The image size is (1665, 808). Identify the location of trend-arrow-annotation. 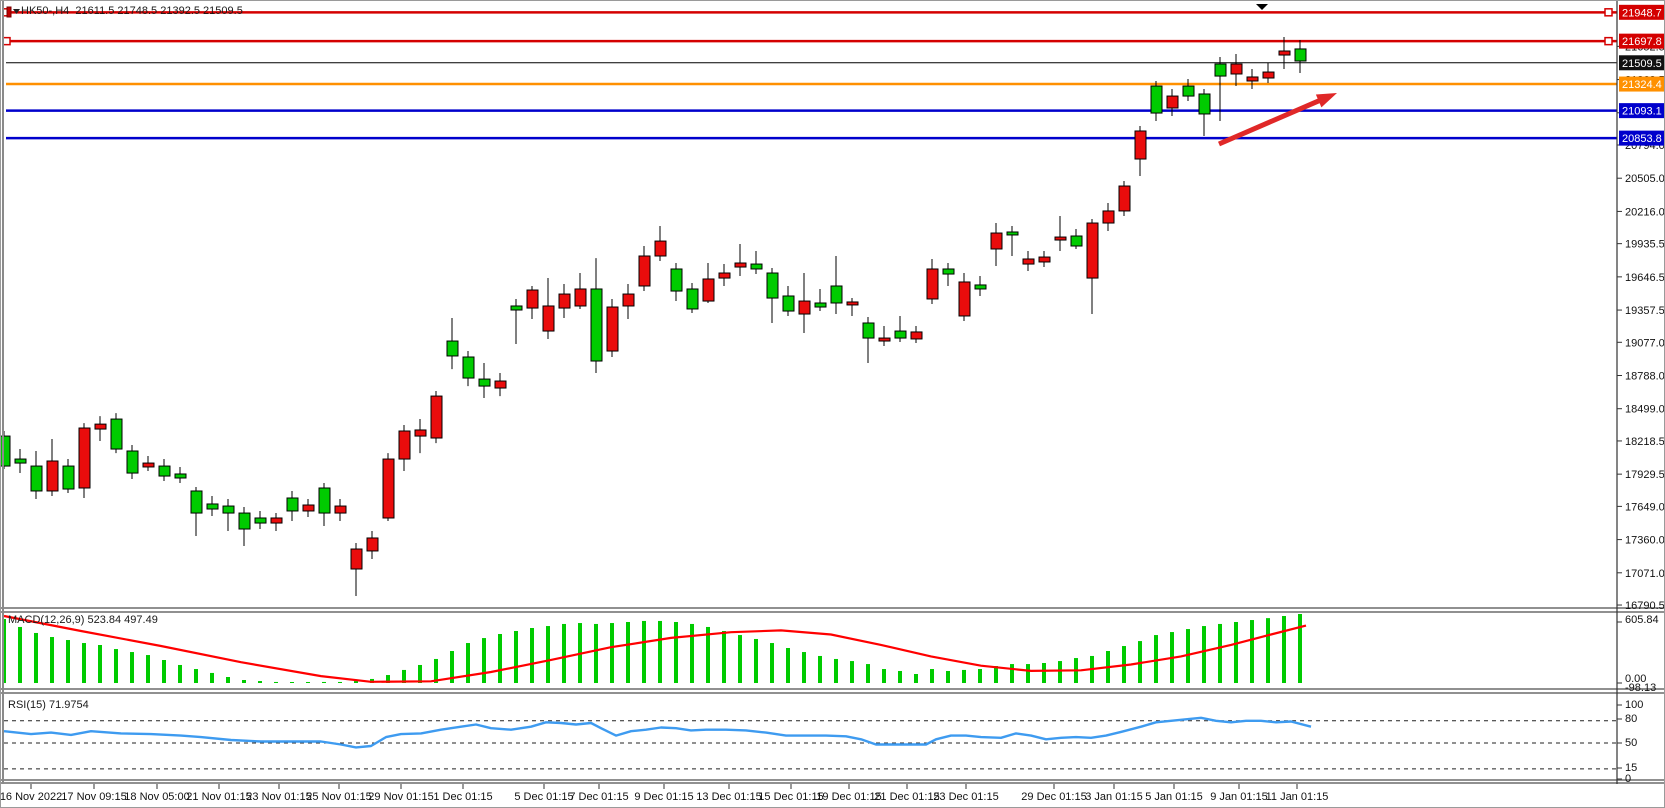
(1277, 120).